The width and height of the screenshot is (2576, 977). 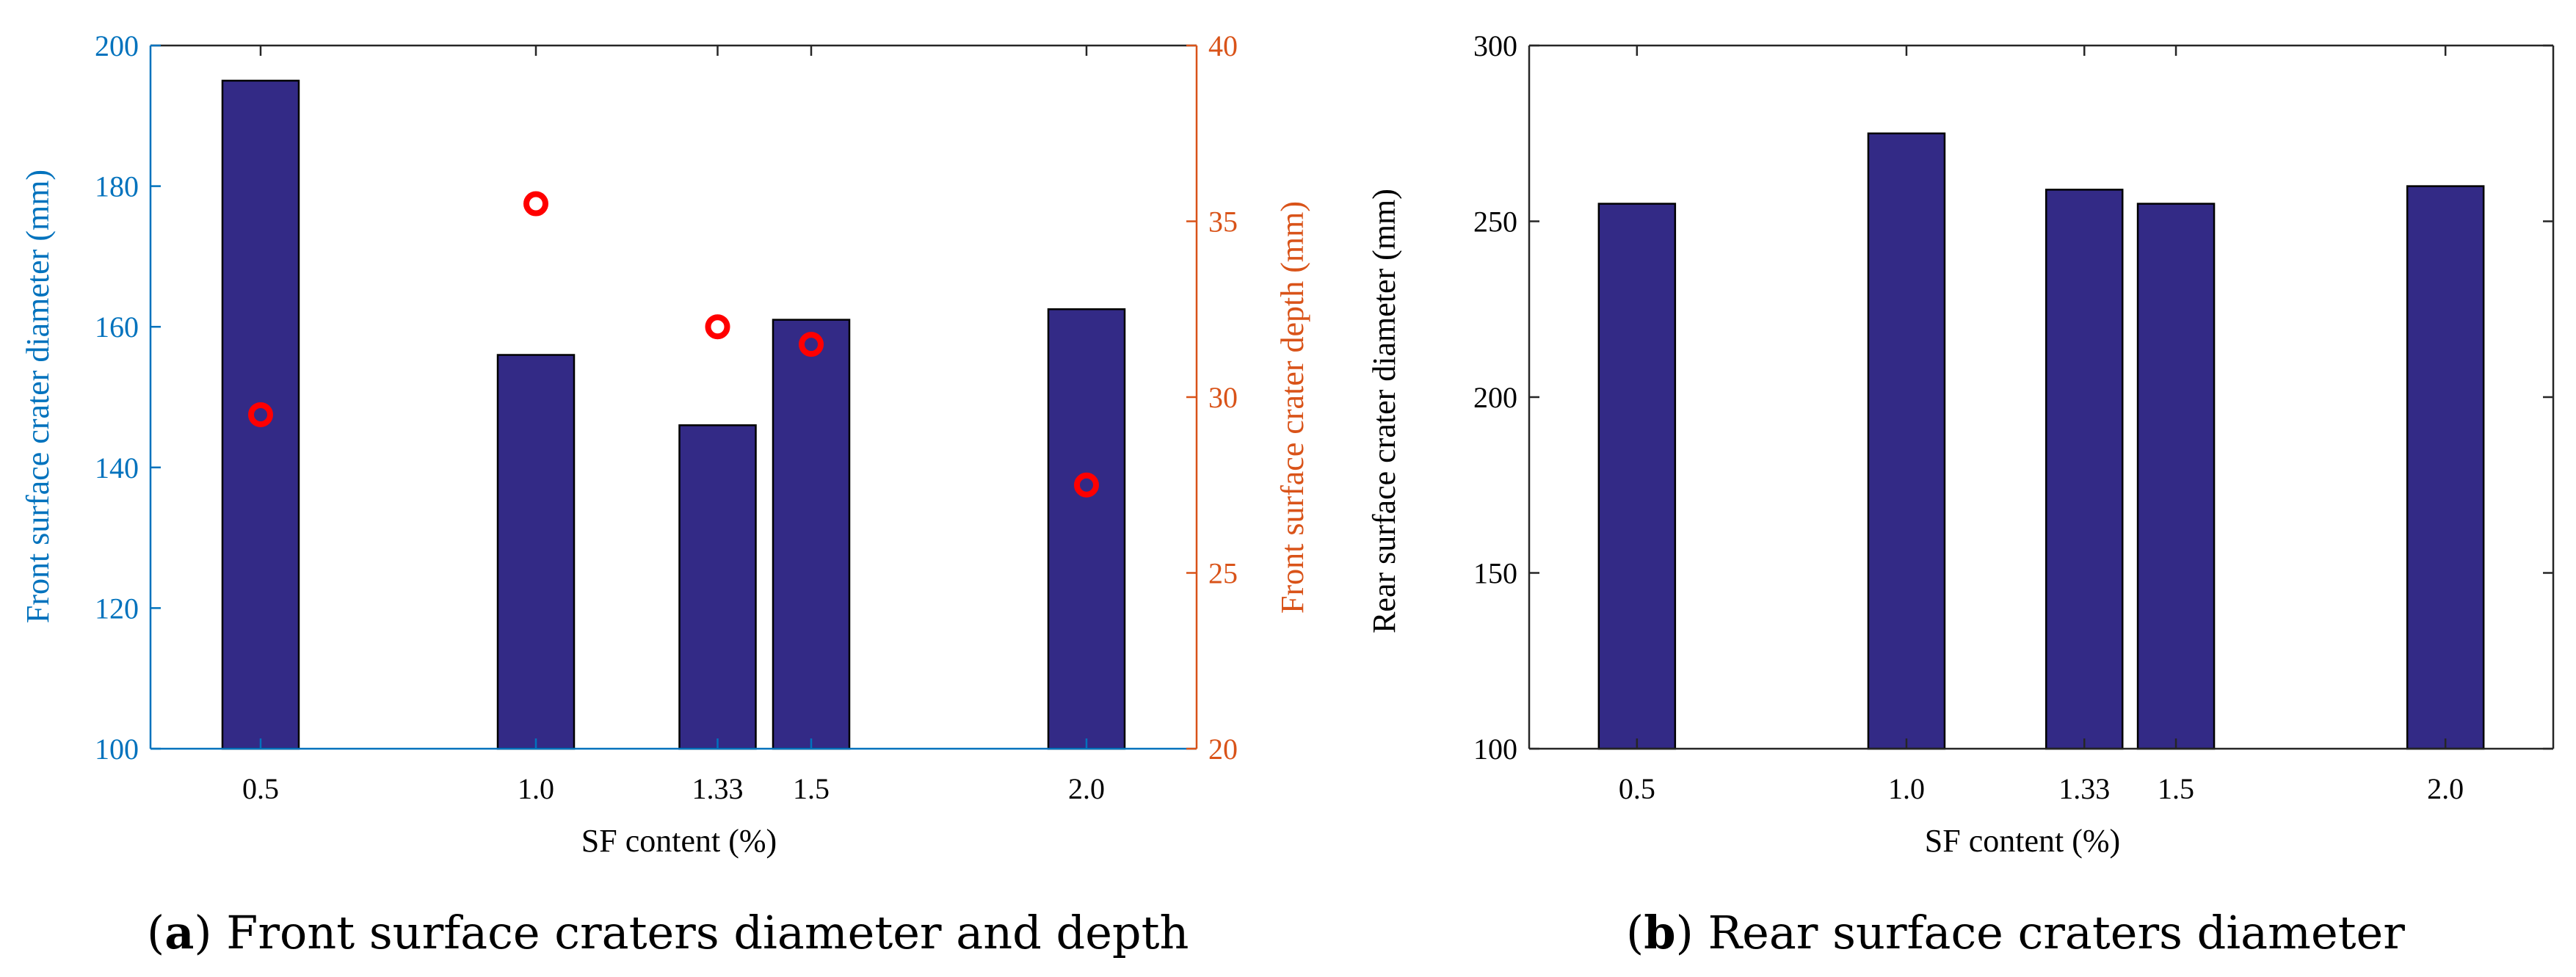 I want to click on panel-a-y-tick-label: 160, so click(x=117, y=327).